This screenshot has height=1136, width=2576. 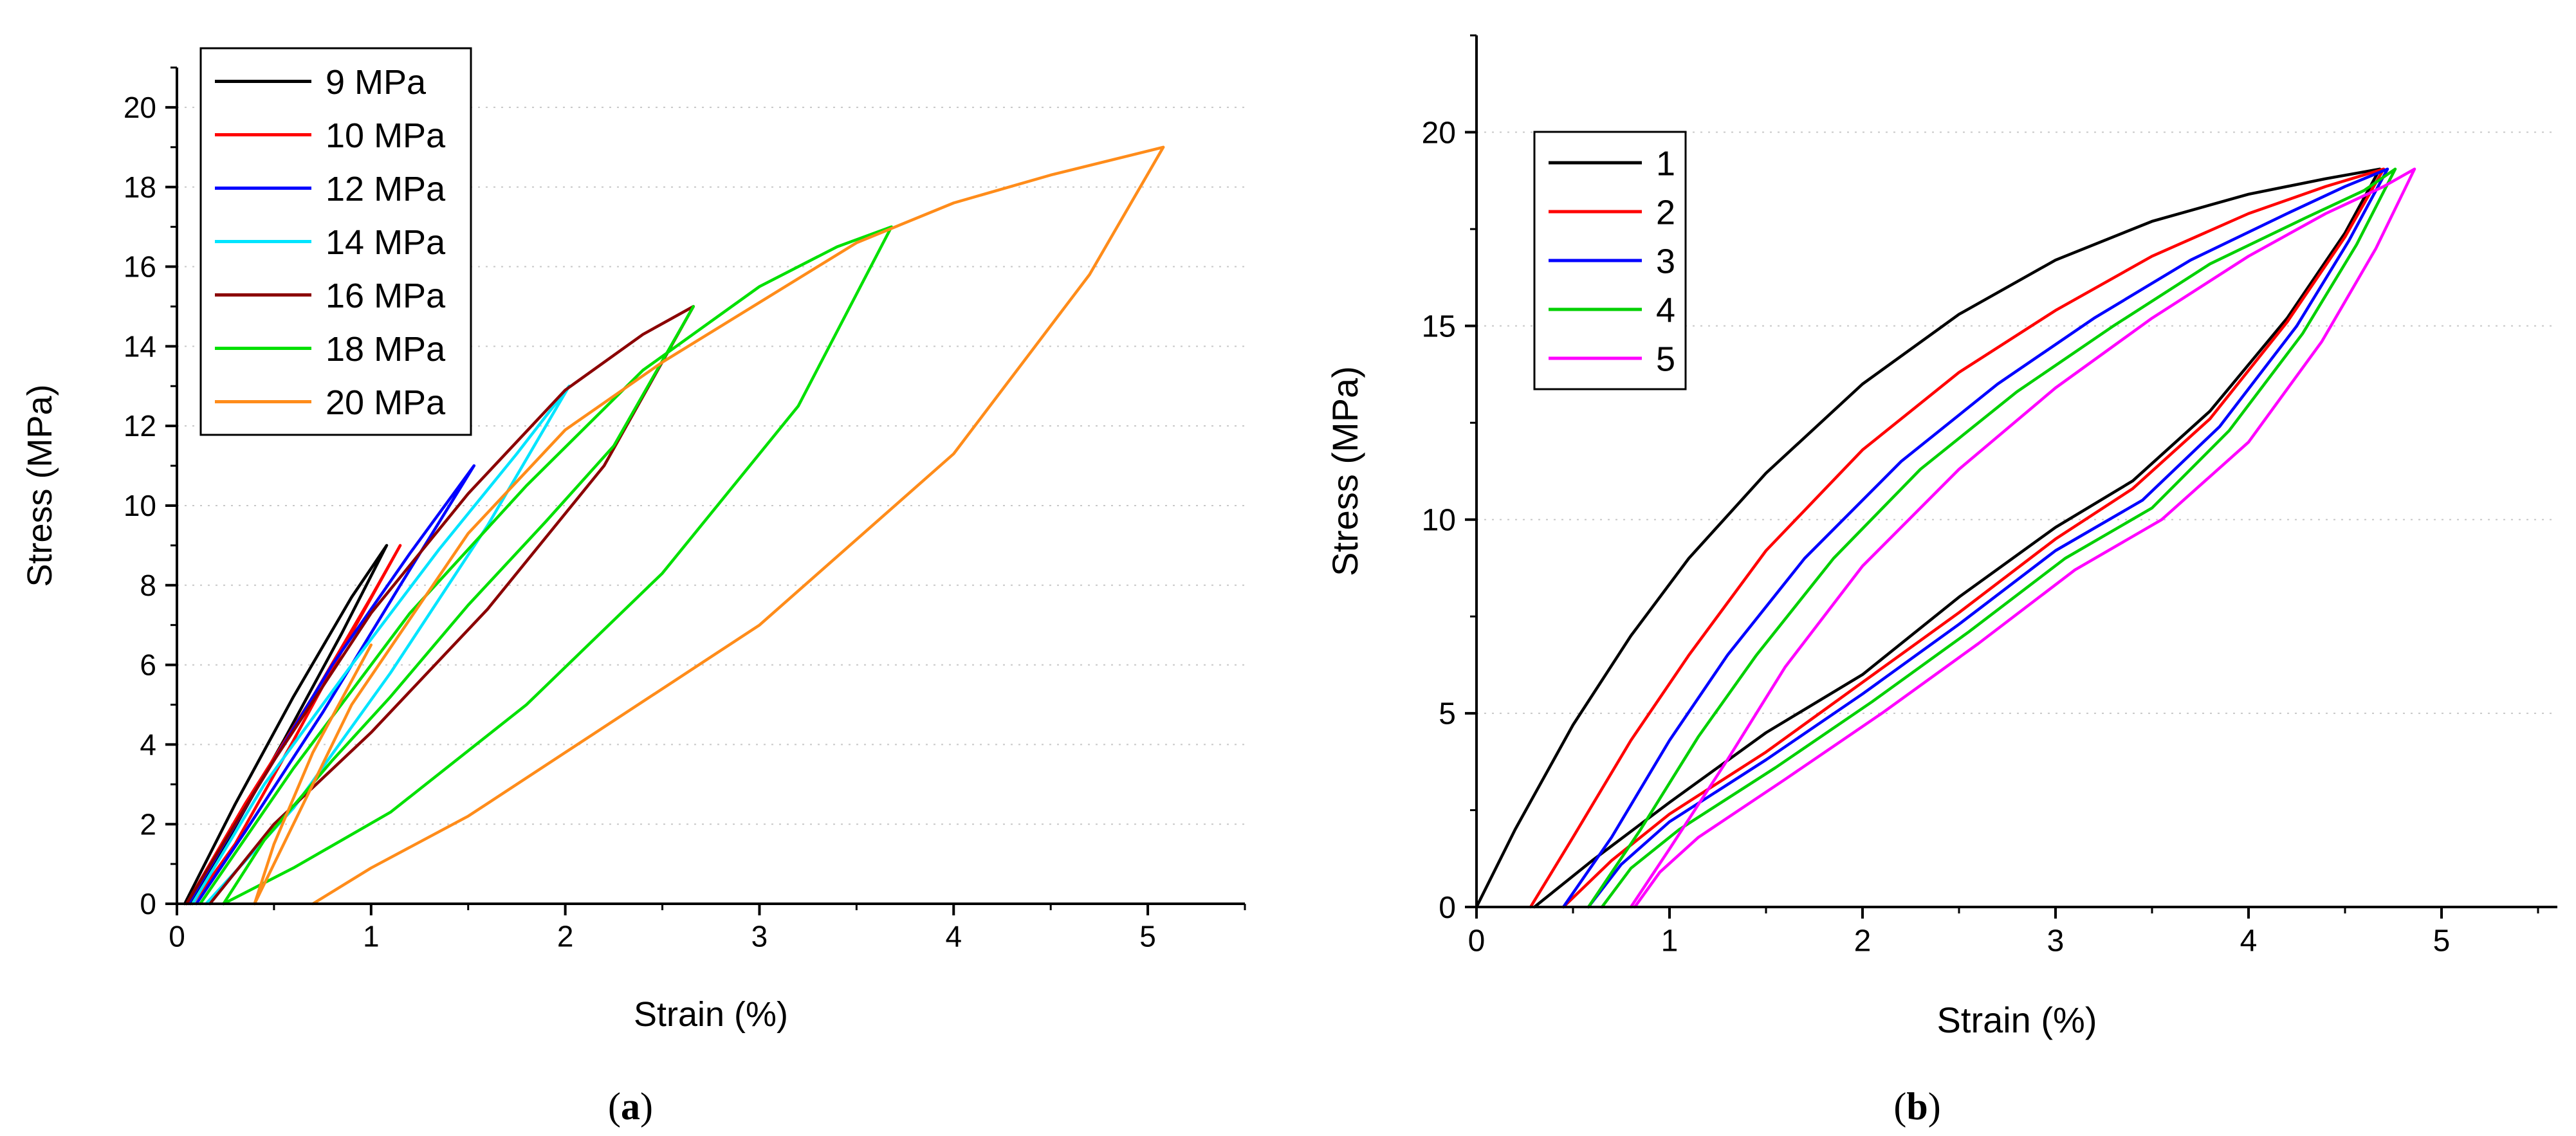 I want to click on legend-label: 12 MPa, so click(x=386, y=189).